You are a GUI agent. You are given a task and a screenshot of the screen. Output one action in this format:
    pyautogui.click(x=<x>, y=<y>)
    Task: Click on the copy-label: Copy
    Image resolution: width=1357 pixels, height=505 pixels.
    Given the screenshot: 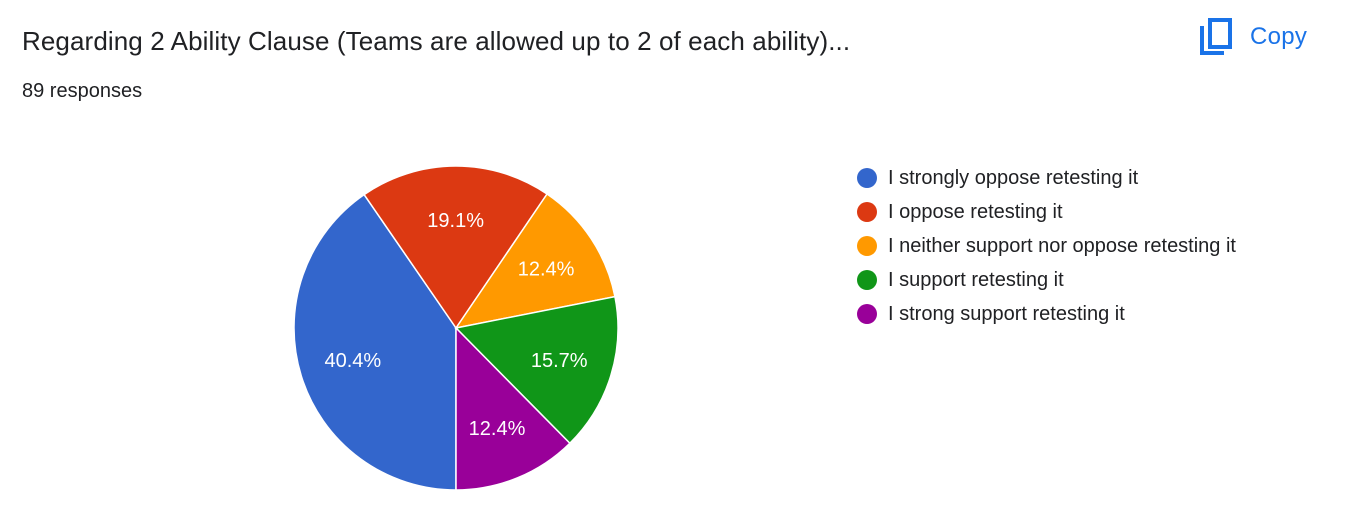 What is the action you would take?
    pyautogui.click(x=1279, y=36)
    